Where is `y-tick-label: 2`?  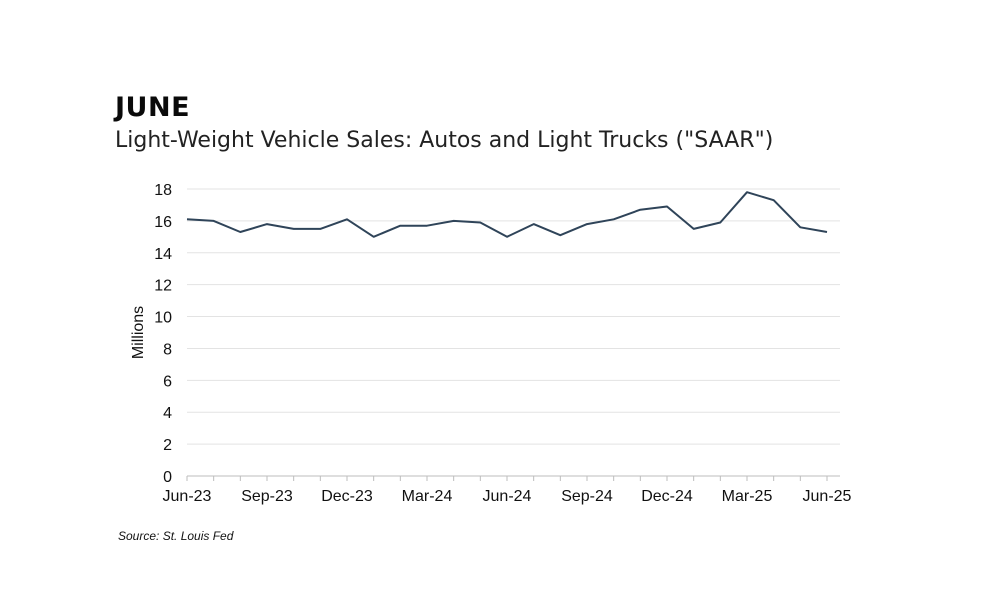 y-tick-label: 2 is located at coordinates (167, 445).